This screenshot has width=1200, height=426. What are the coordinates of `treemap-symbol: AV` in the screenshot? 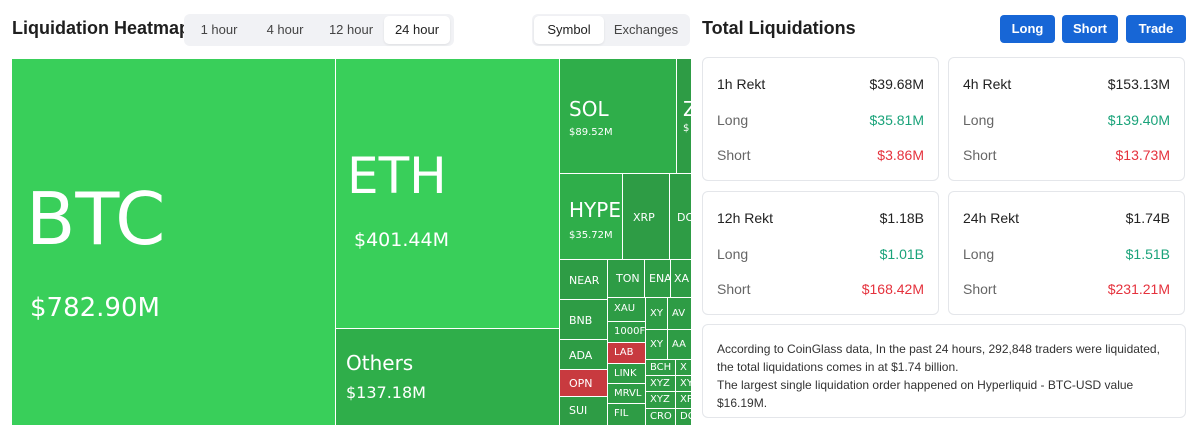 It's located at (679, 313).